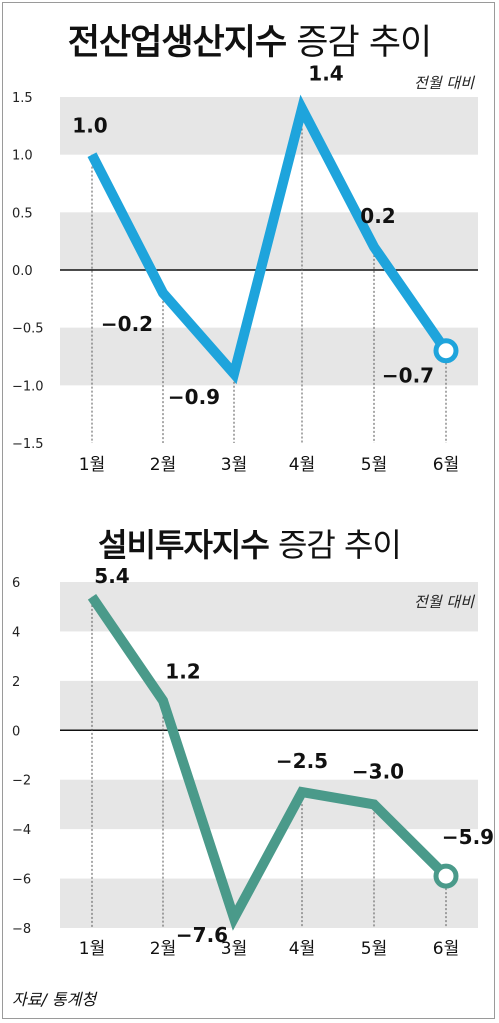 Image resolution: width=499 pixels, height=1023 pixels. Describe the element at coordinates (54, 999) in the screenshot. I see `source-note: 자료/ 통계청` at that location.